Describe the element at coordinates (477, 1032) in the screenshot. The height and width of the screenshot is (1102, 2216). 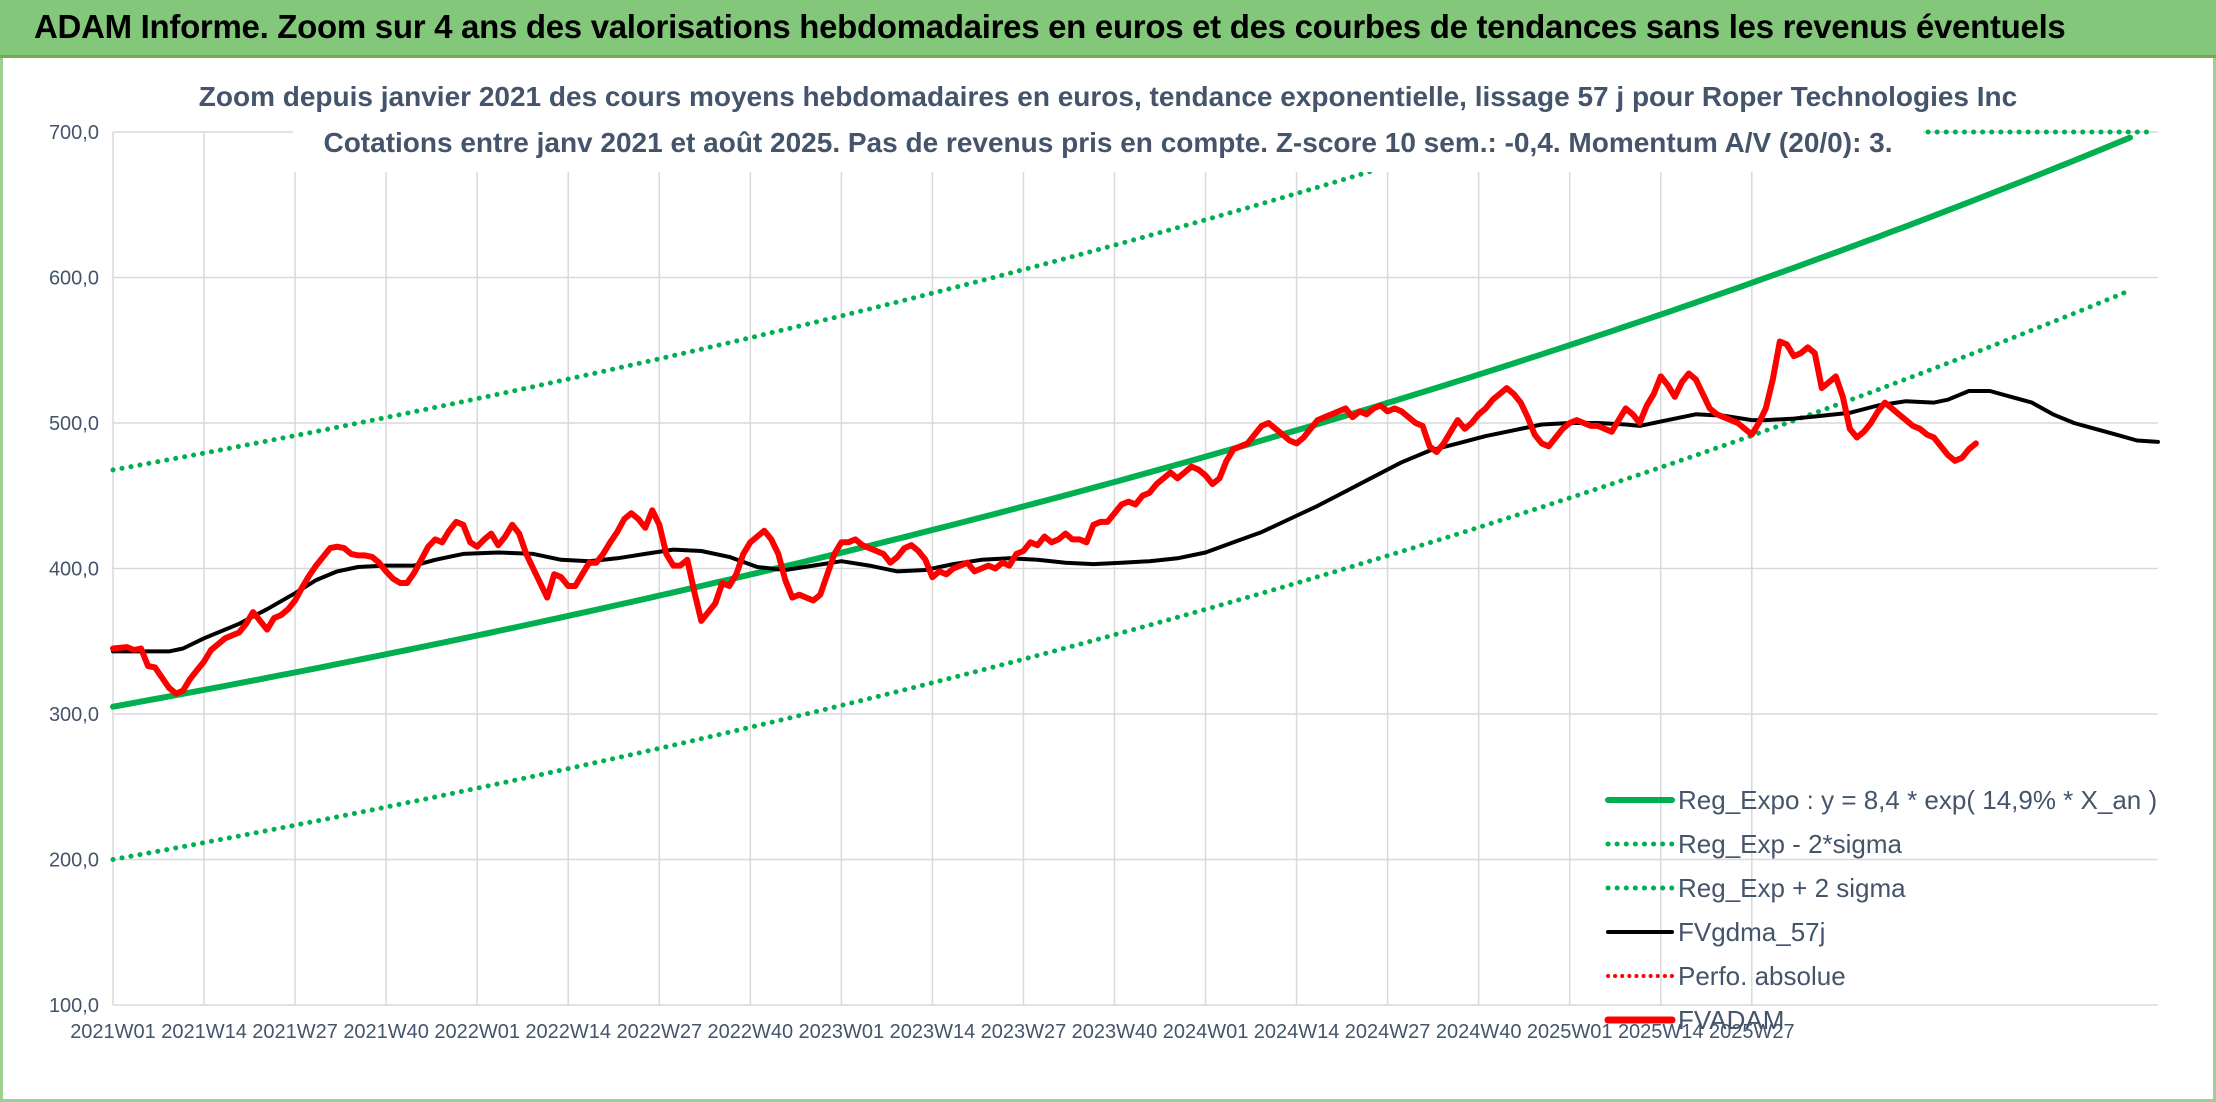
I see `x-tick-label: 2022W01` at that location.